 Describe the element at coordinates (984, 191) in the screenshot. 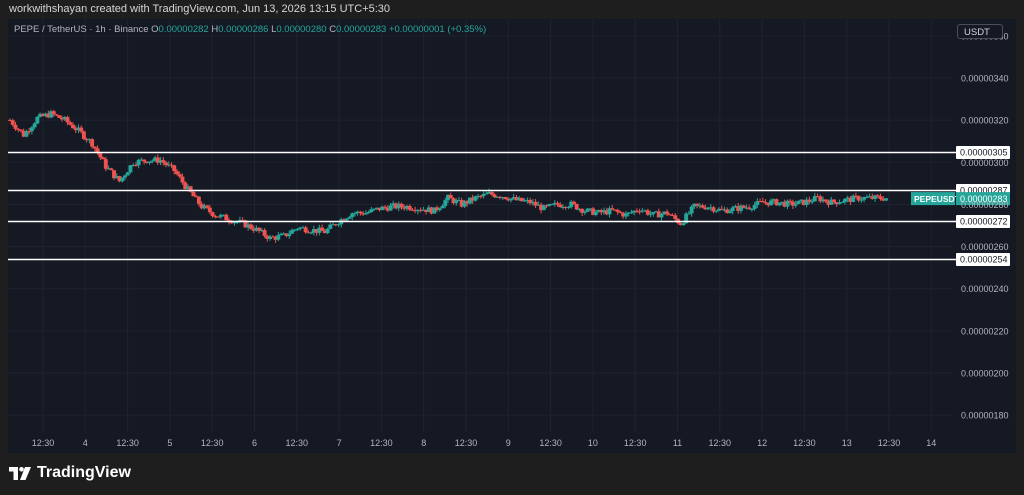

I see `level-label: 0.00000287` at that location.